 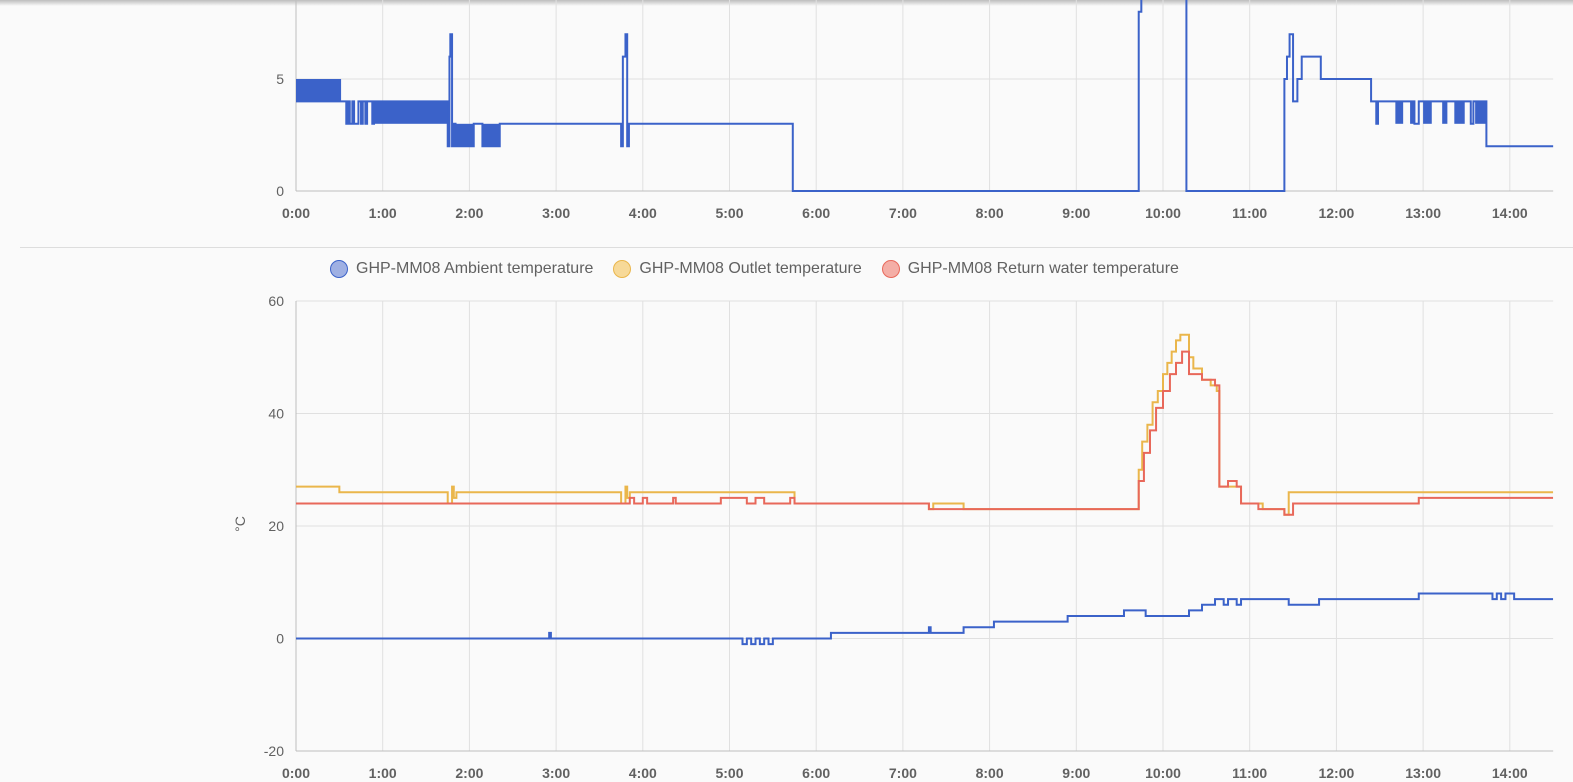 I want to click on header-shadow, so click(x=786, y=3).